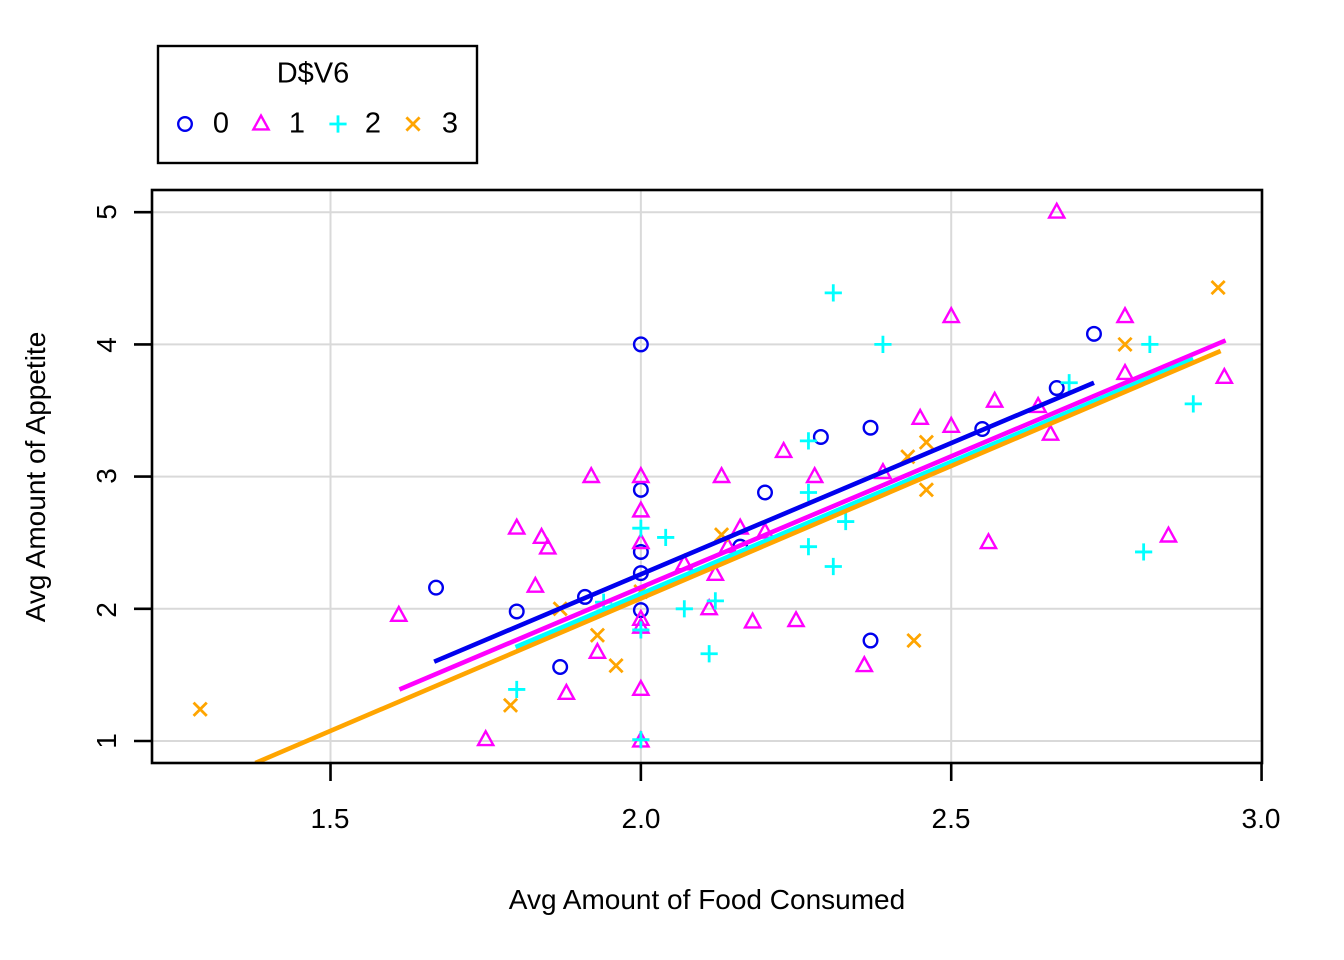  I want to click on x-axis-title: Avg Amount of Food Consumed, so click(707, 899).